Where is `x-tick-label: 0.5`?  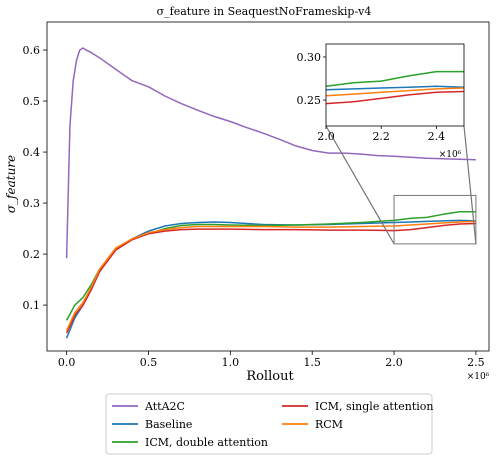 x-tick-label: 0.5 is located at coordinates (149, 362).